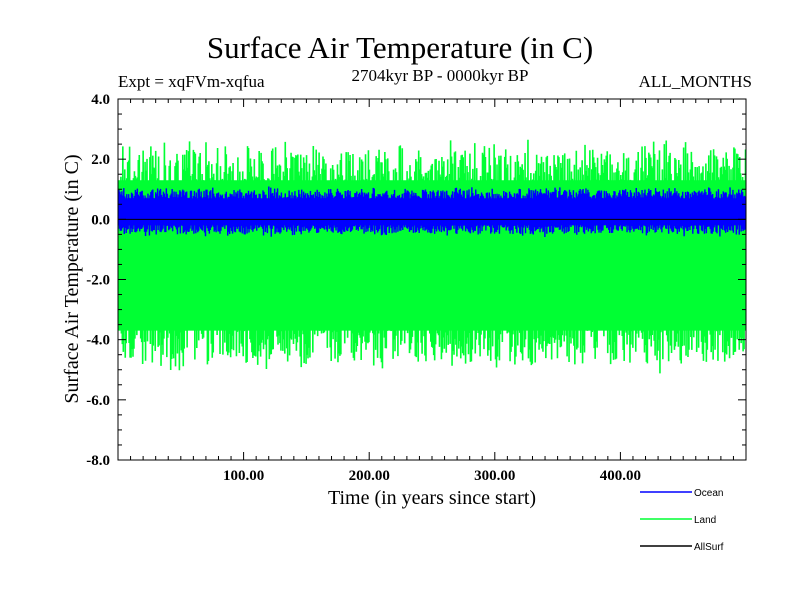  Describe the element at coordinates (432, 498) in the screenshot. I see `x-axis-label: Time (in years since start)` at that location.